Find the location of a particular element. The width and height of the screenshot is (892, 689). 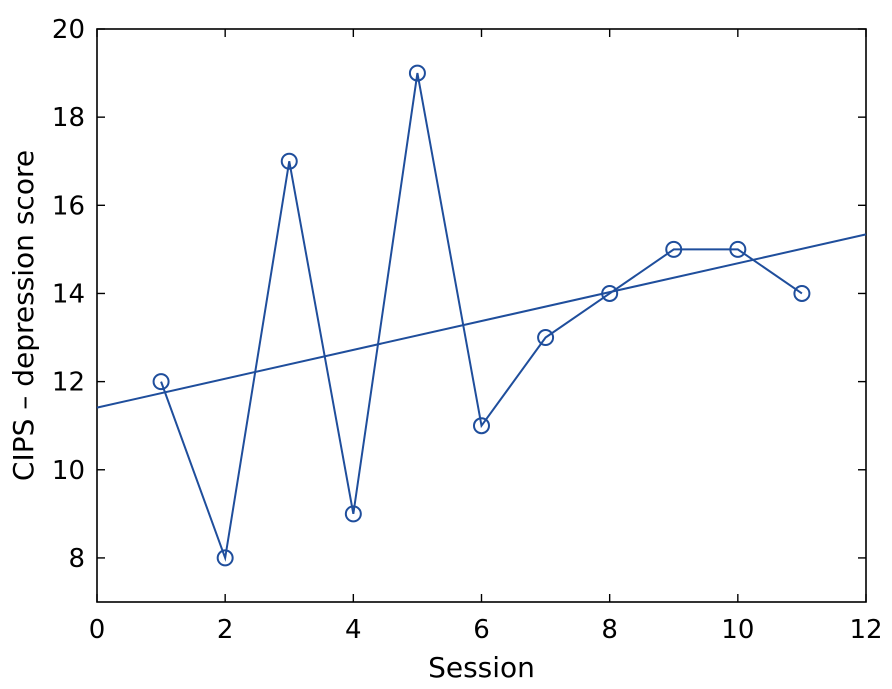

y-tick-label: 18 is located at coordinates (68, 118).